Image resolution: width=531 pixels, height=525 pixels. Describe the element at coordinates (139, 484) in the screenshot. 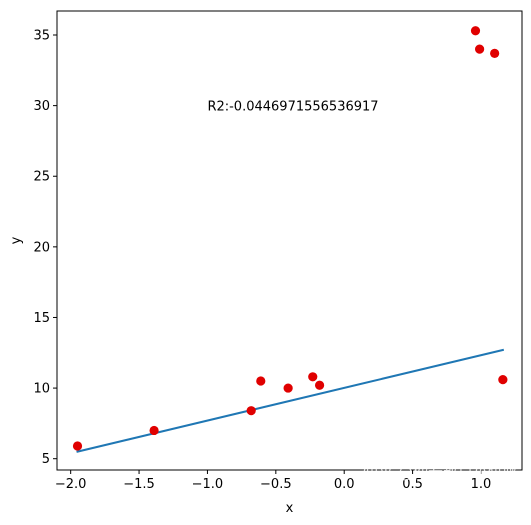

I see `x-tick-label: −1.5` at that location.